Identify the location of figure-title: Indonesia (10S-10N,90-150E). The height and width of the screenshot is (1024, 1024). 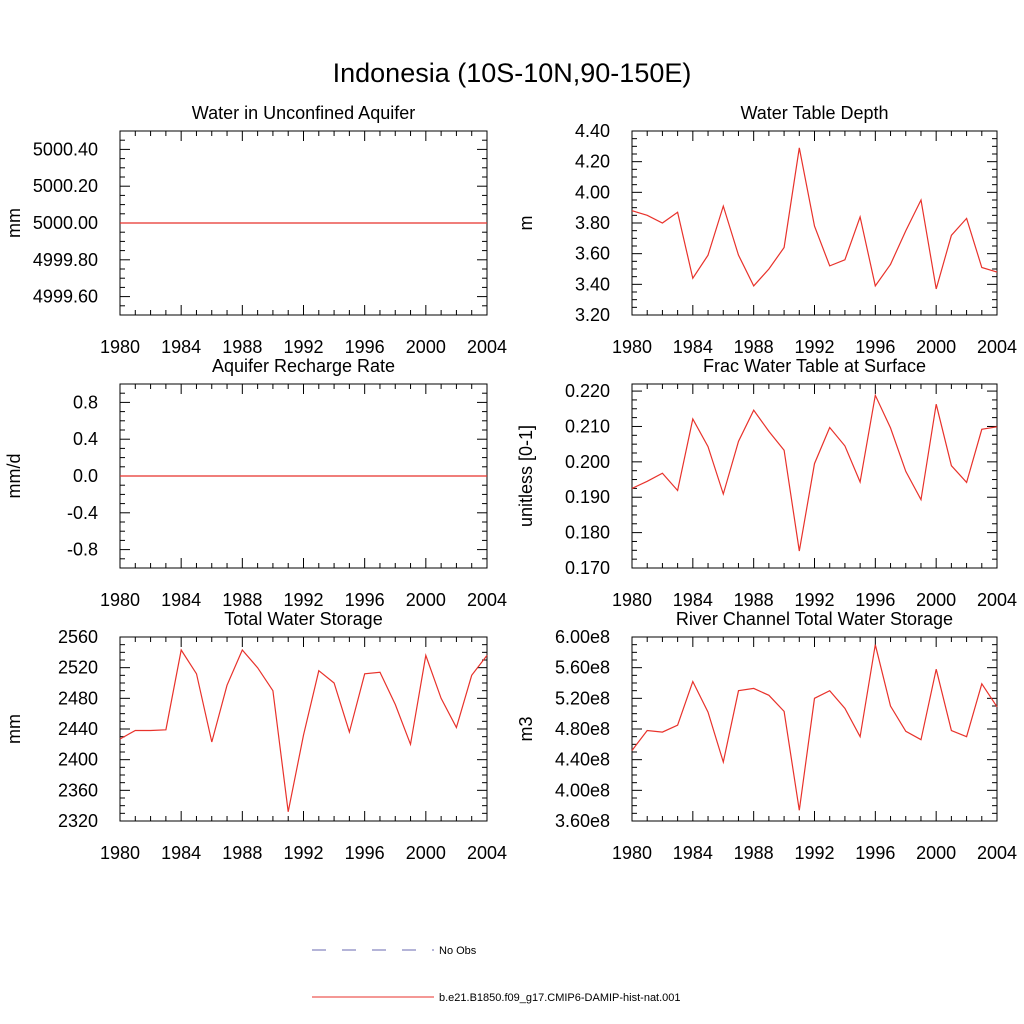
(512, 73).